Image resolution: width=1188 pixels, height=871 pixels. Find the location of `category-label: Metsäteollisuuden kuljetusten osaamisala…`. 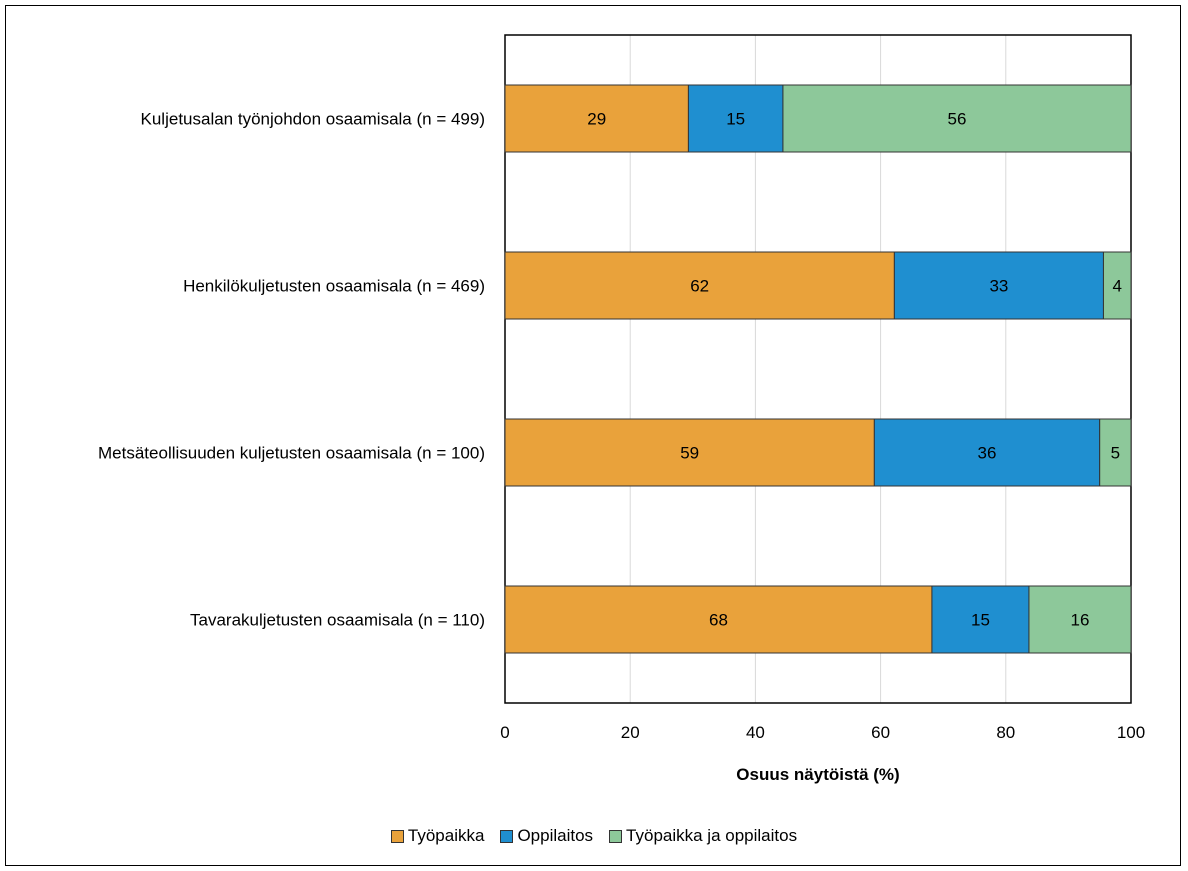

category-label: Metsäteollisuuden kuljetusten osaamisala… is located at coordinates (291, 453).